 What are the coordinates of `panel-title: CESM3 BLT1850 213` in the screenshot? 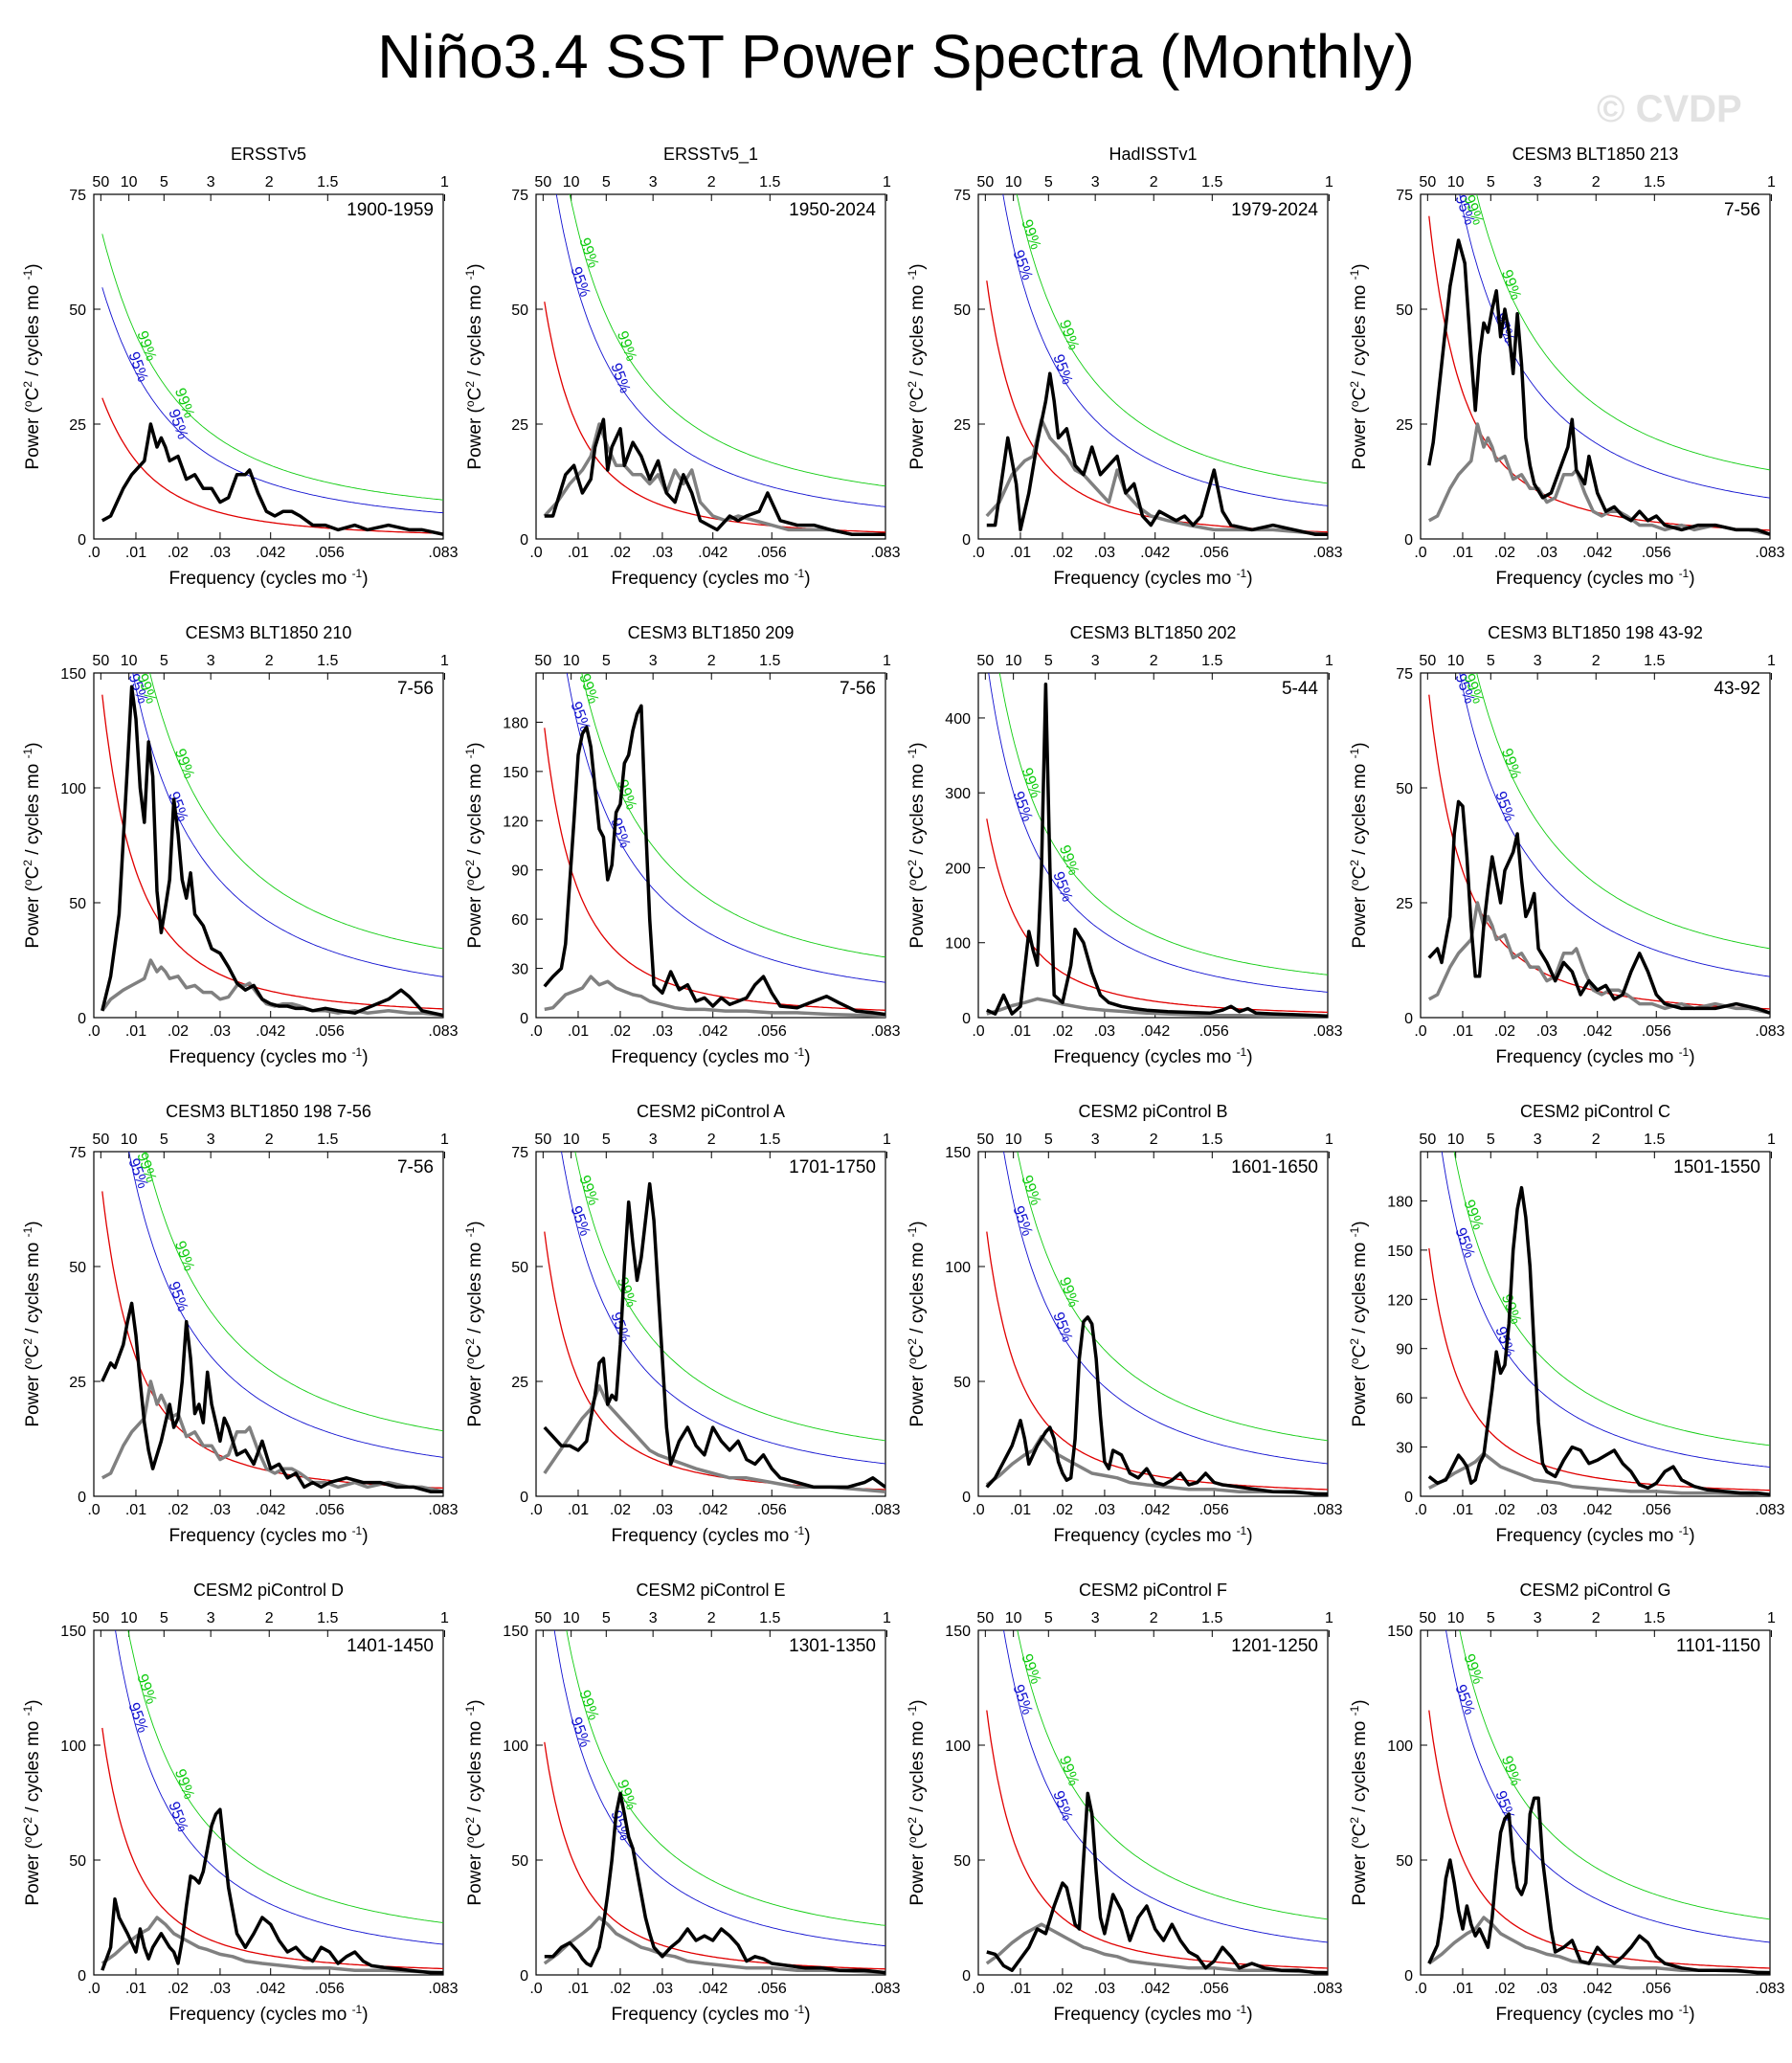 It's located at (1596, 154).